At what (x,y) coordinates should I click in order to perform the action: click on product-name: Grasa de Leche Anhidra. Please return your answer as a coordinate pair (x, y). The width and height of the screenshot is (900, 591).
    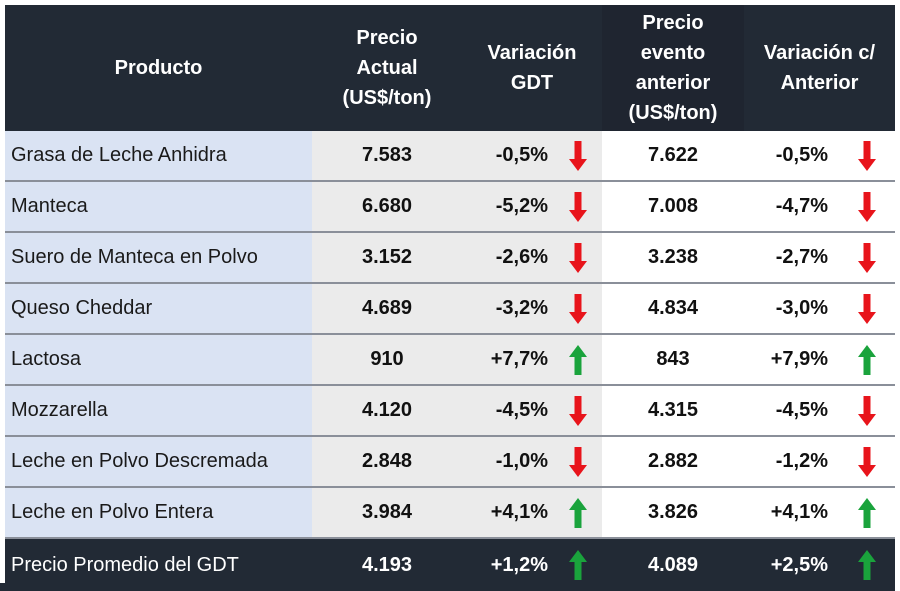
    Looking at the image, I should click on (158, 156).